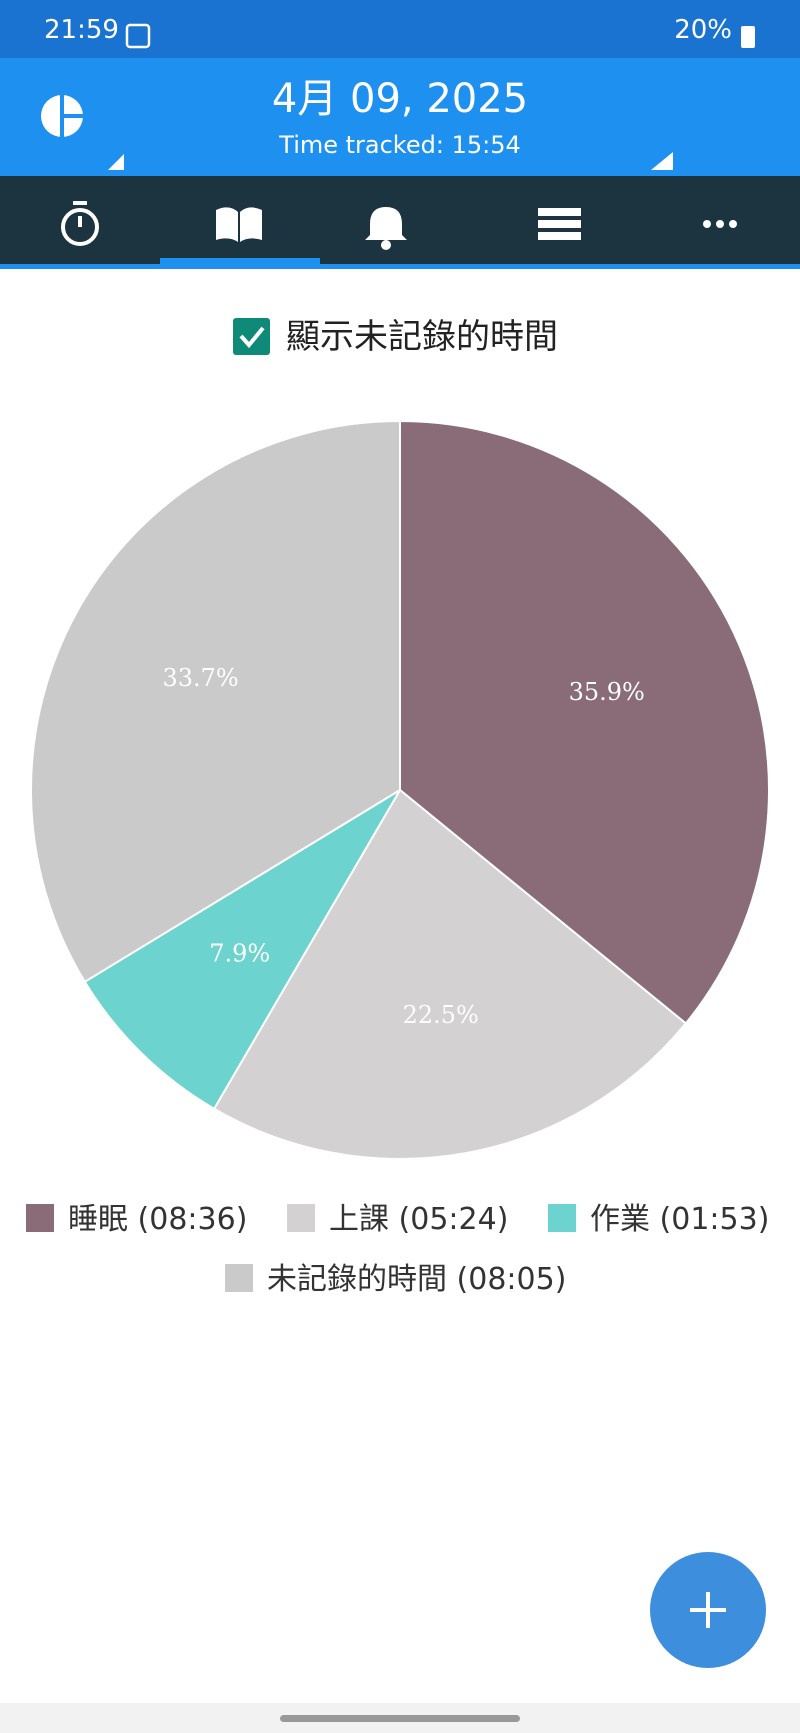  I want to click on tab-selected-indicator, so click(240, 261).